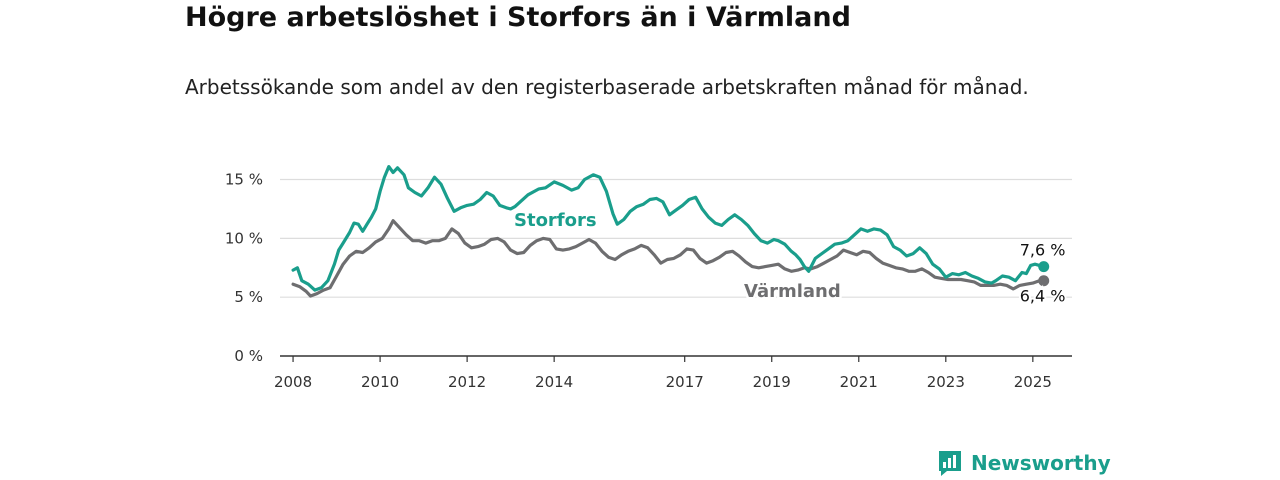 The image size is (1280, 480). Describe the element at coordinates (1041, 463) in the screenshot. I see `brand-name: Newsworthy` at that location.